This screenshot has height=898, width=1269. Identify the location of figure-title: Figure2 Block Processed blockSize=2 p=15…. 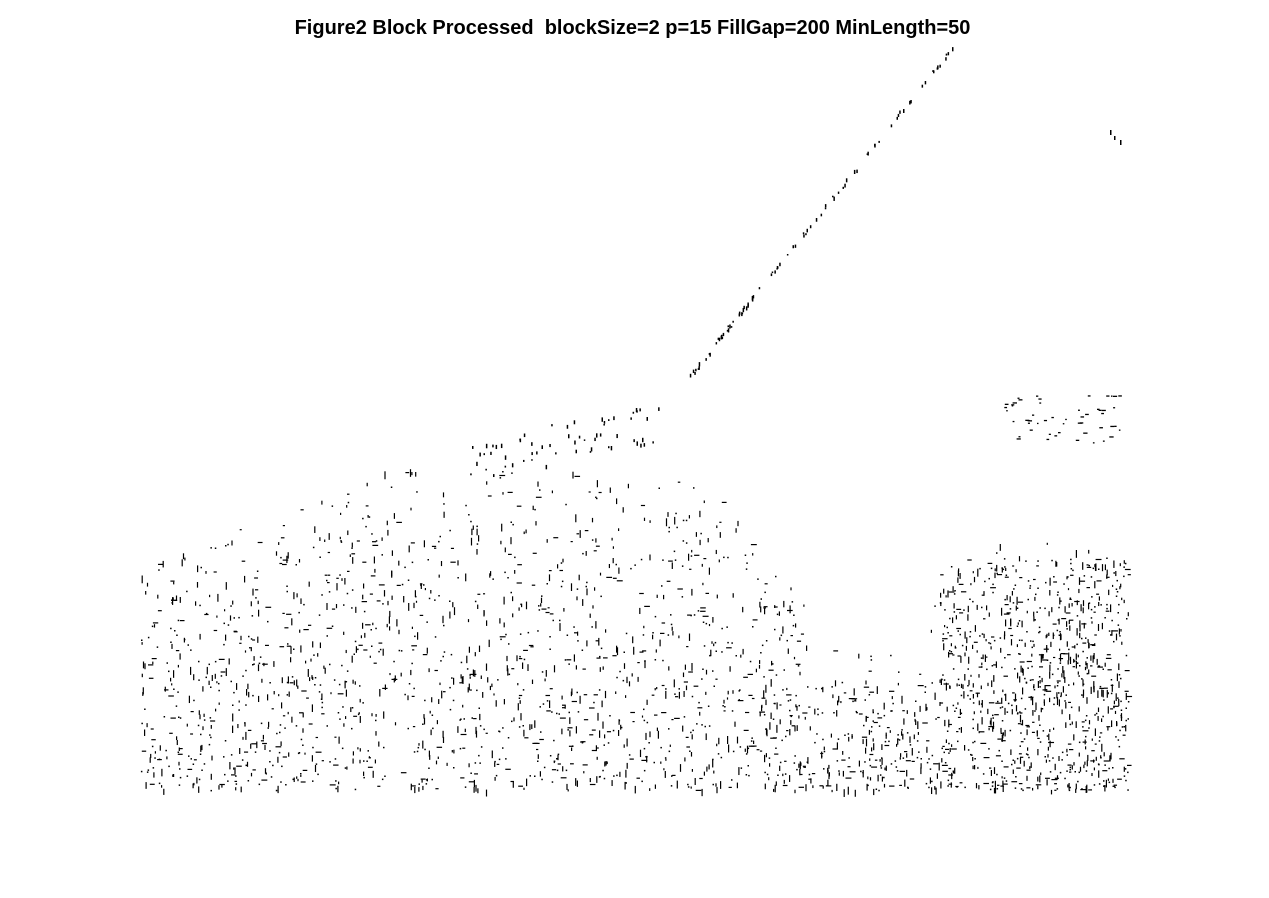
(632, 28).